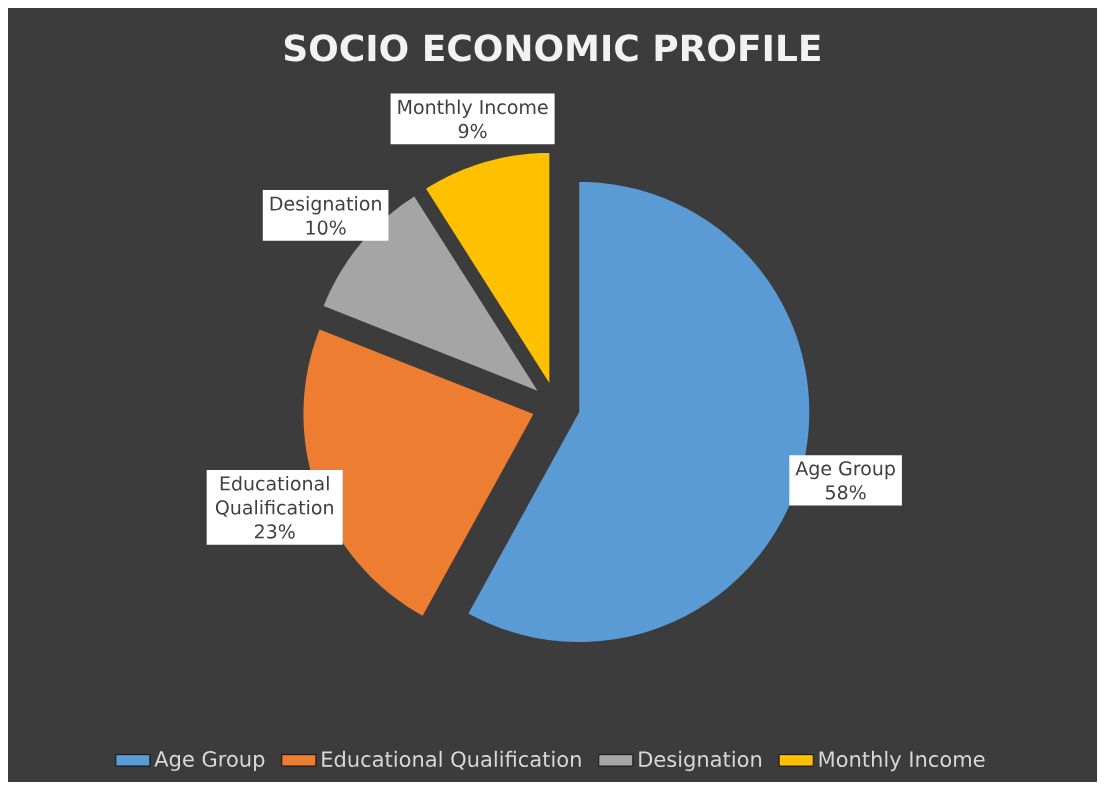  What do you see at coordinates (700, 761) in the screenshot?
I see `legend-label: Designation` at bounding box center [700, 761].